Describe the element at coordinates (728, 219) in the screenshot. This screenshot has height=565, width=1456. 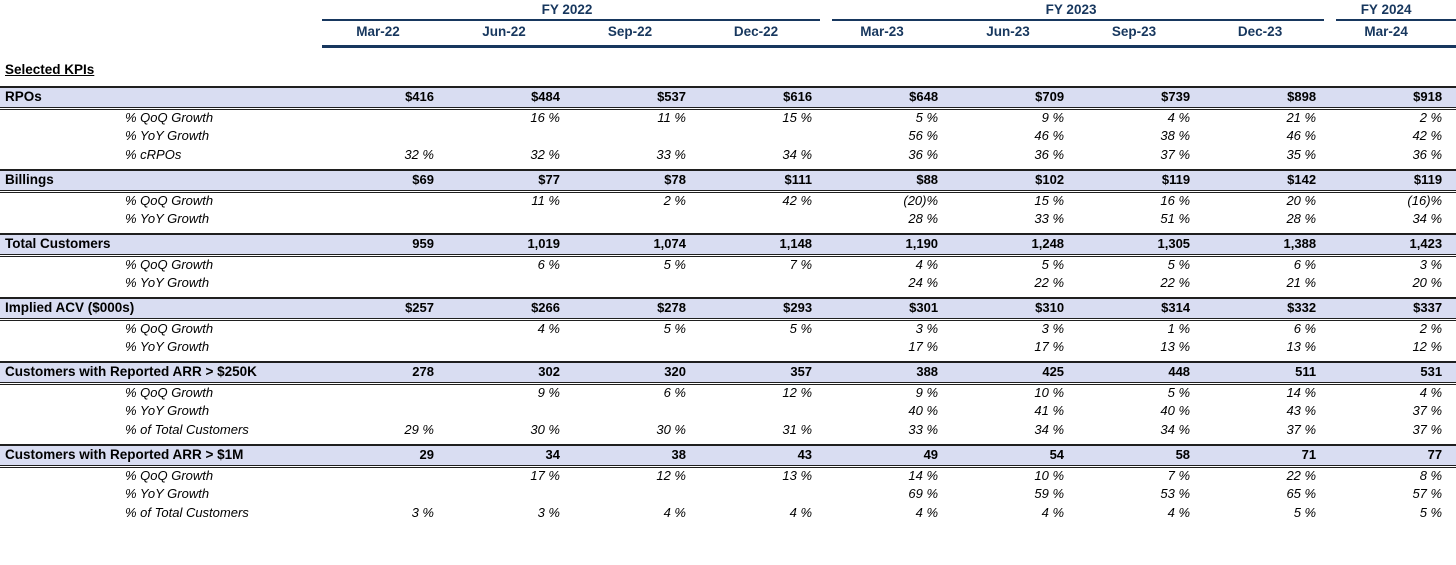
I see `metric-subrow: % YoY Growth 28 % 33 % 51 % 28 % 34 %` at that location.